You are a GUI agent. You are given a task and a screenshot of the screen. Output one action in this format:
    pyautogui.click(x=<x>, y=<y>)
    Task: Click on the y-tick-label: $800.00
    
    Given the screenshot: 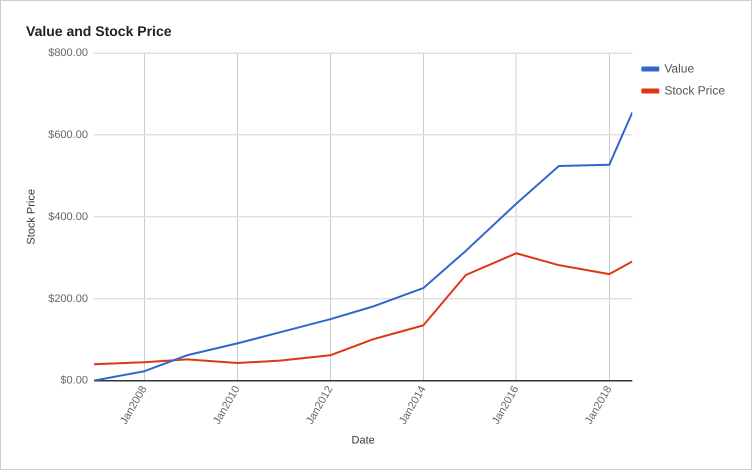 What is the action you would take?
    pyautogui.click(x=68, y=53)
    